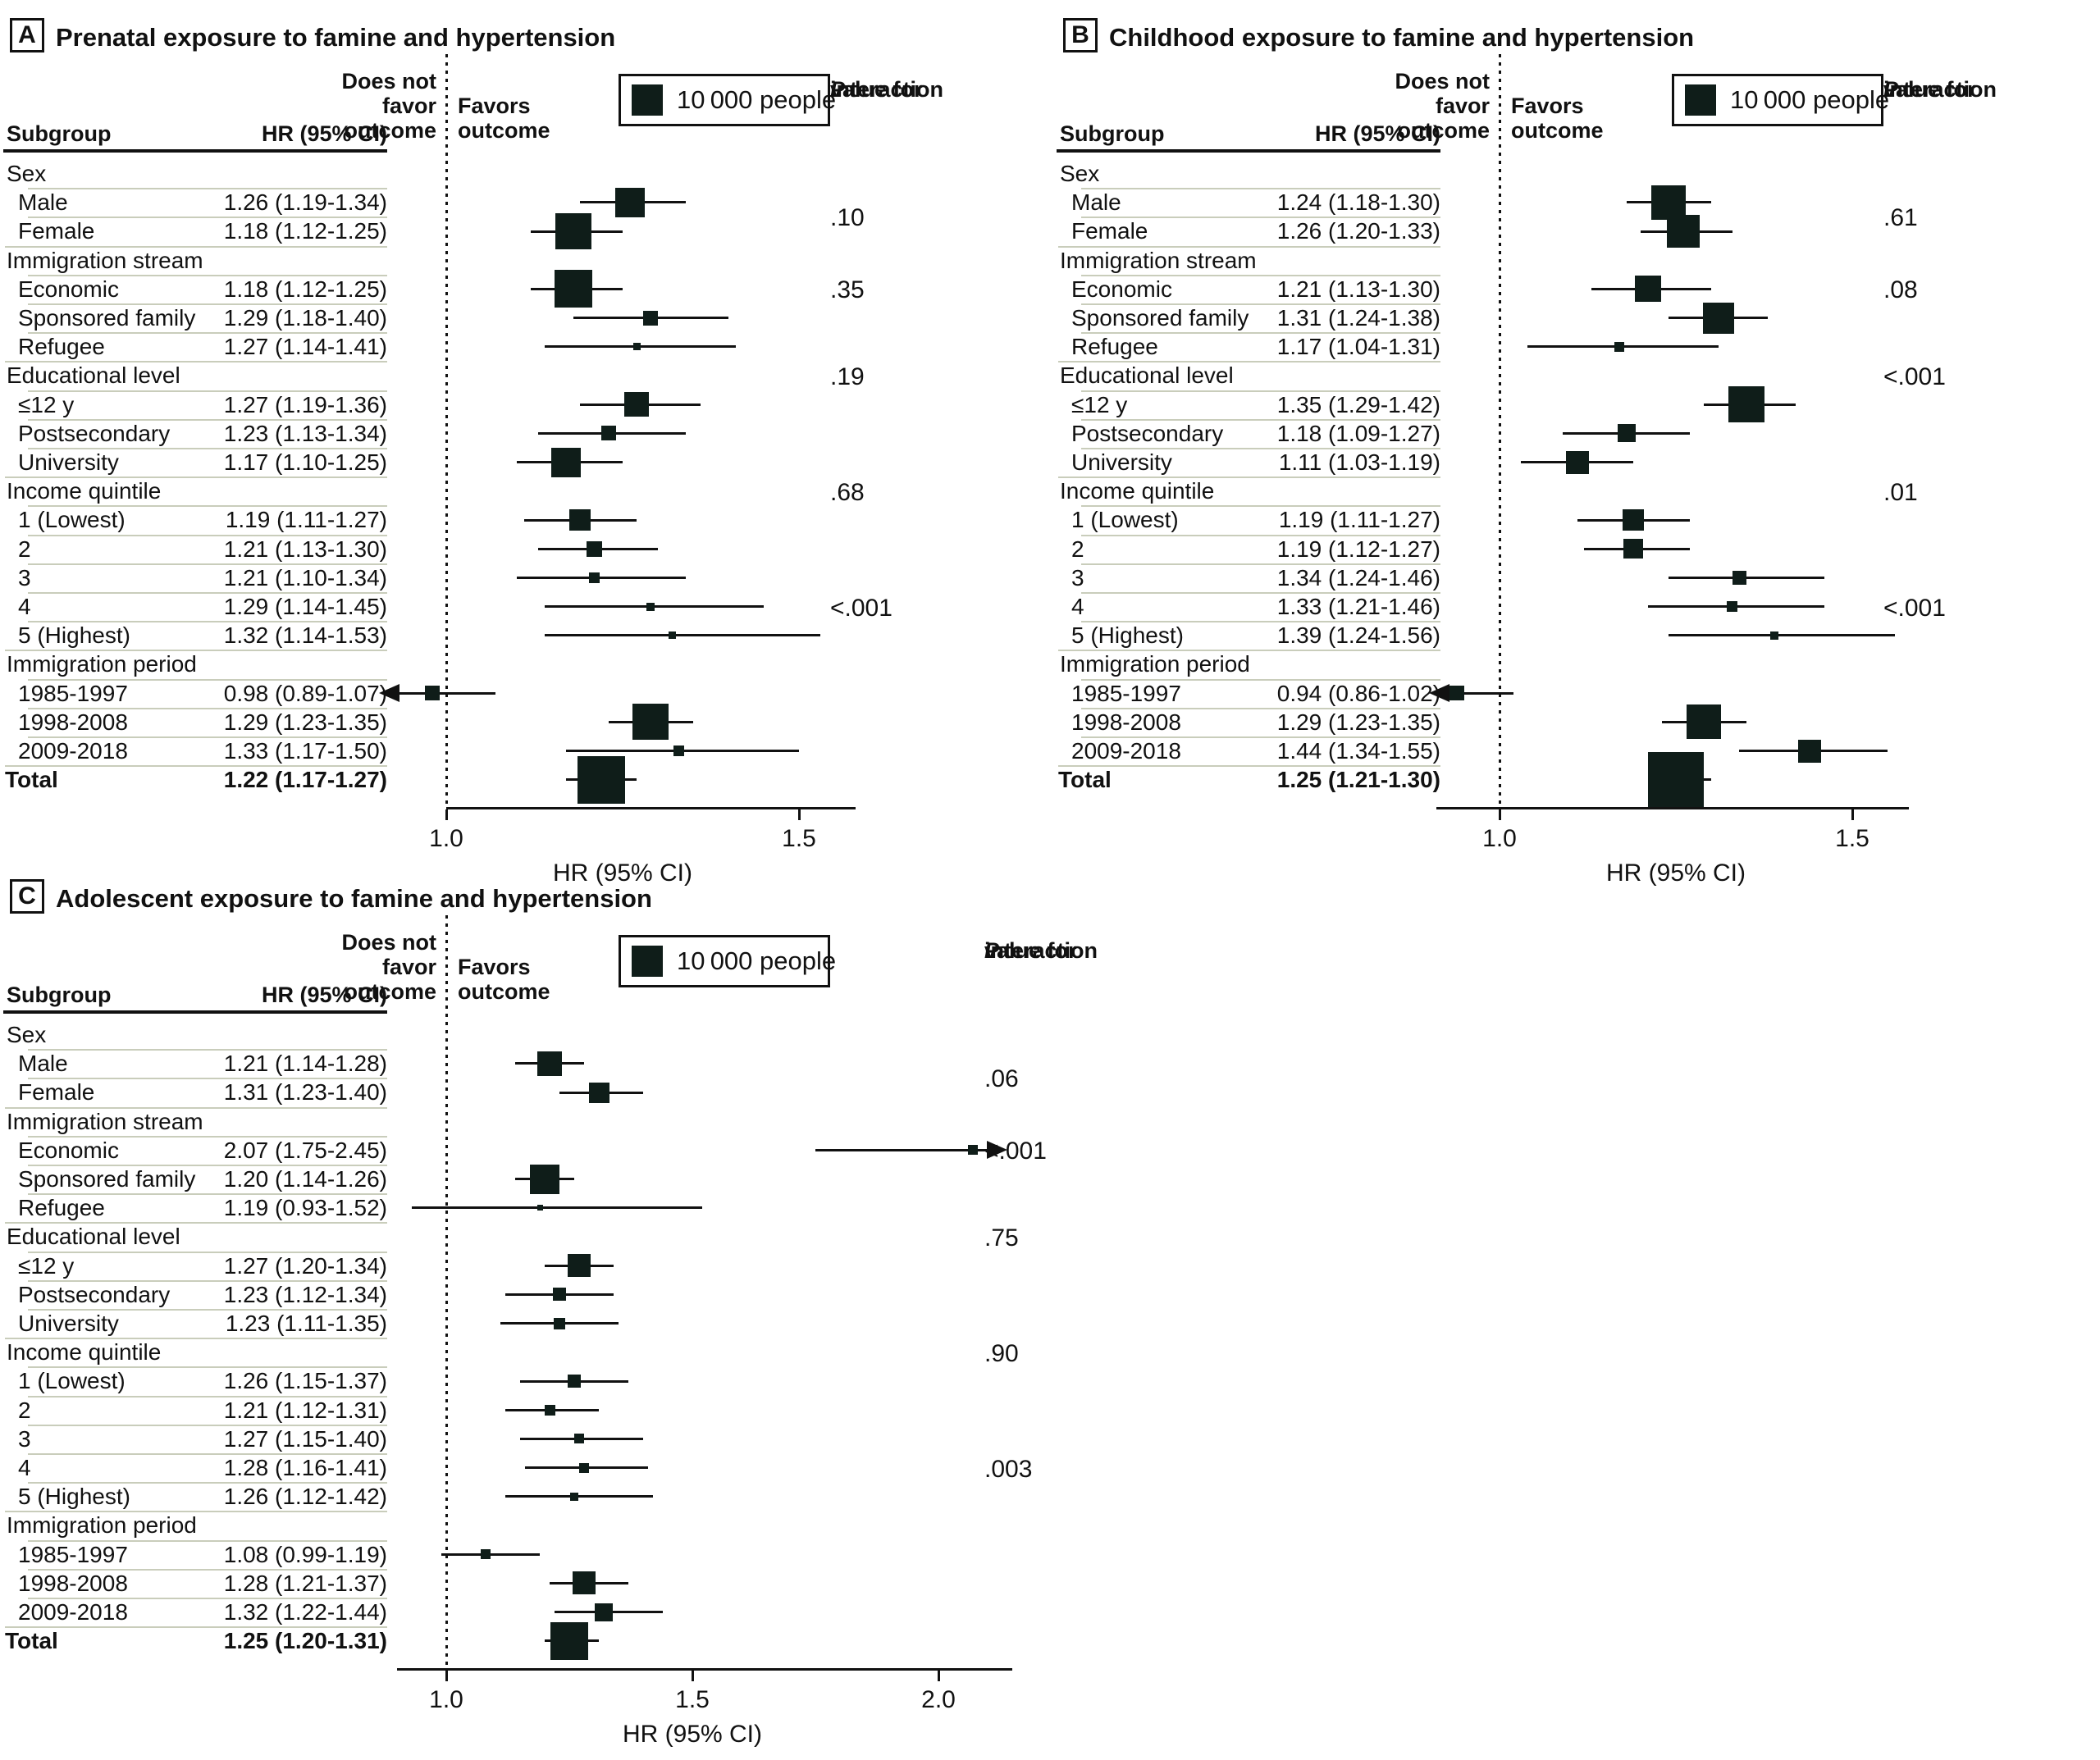  What do you see at coordinates (305, 1554) in the screenshot?
I see `hr-ci-value: 1.08 (0.99-1.19)` at bounding box center [305, 1554].